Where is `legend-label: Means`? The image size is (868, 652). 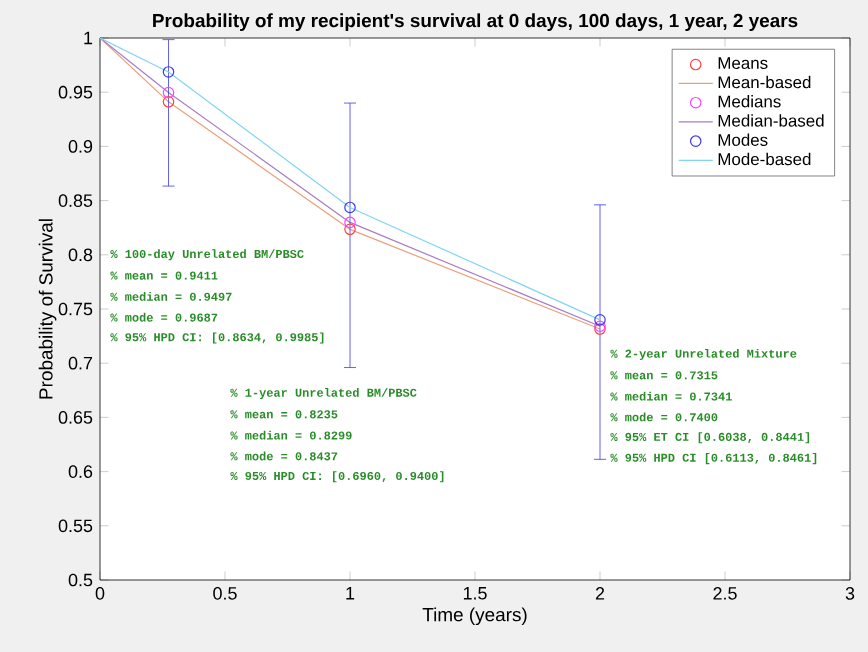
legend-label: Means is located at coordinates (743, 63).